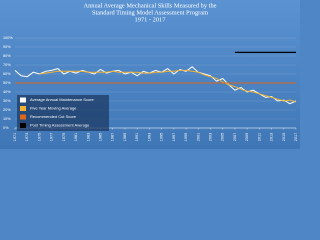  Describe the element at coordinates (60, 125) in the screenshot. I see `legend-label: Post Timing Assessment Average` at that location.